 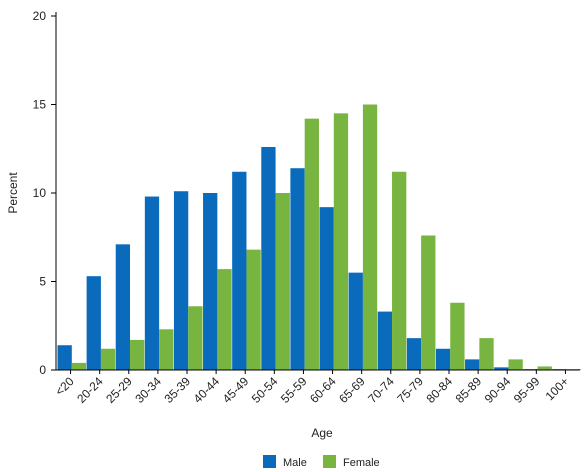 I want to click on x-tick-label: 95-99, so click(x=527, y=390).